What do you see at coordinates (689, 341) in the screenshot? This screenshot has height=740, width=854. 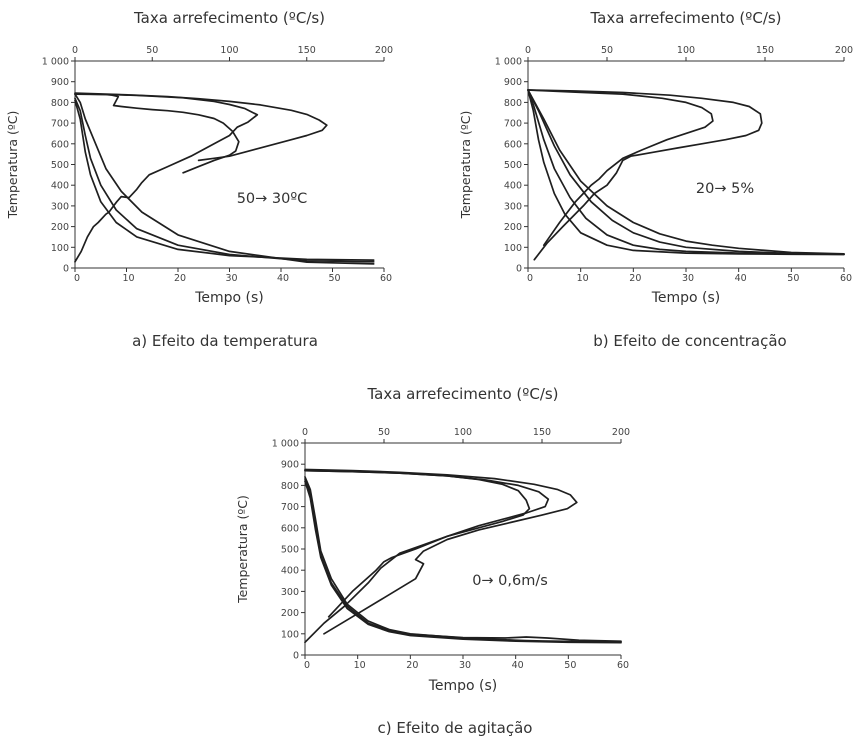 I see `panel-caption: b) Efeito de concentração` at bounding box center [689, 341].